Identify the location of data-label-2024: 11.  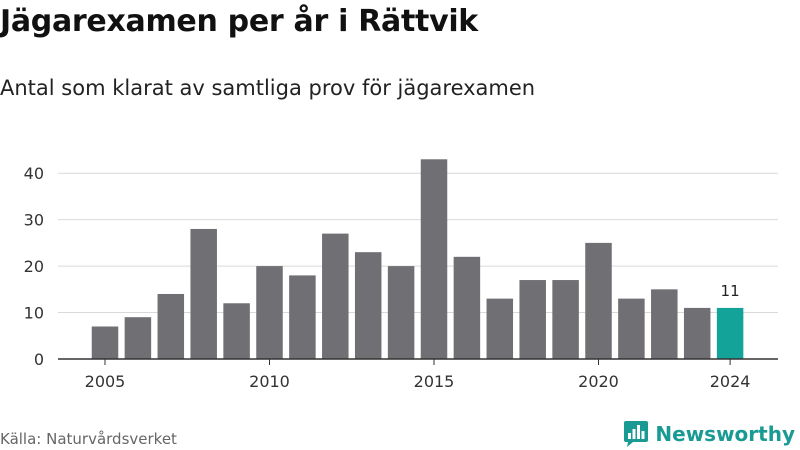
(730, 291).